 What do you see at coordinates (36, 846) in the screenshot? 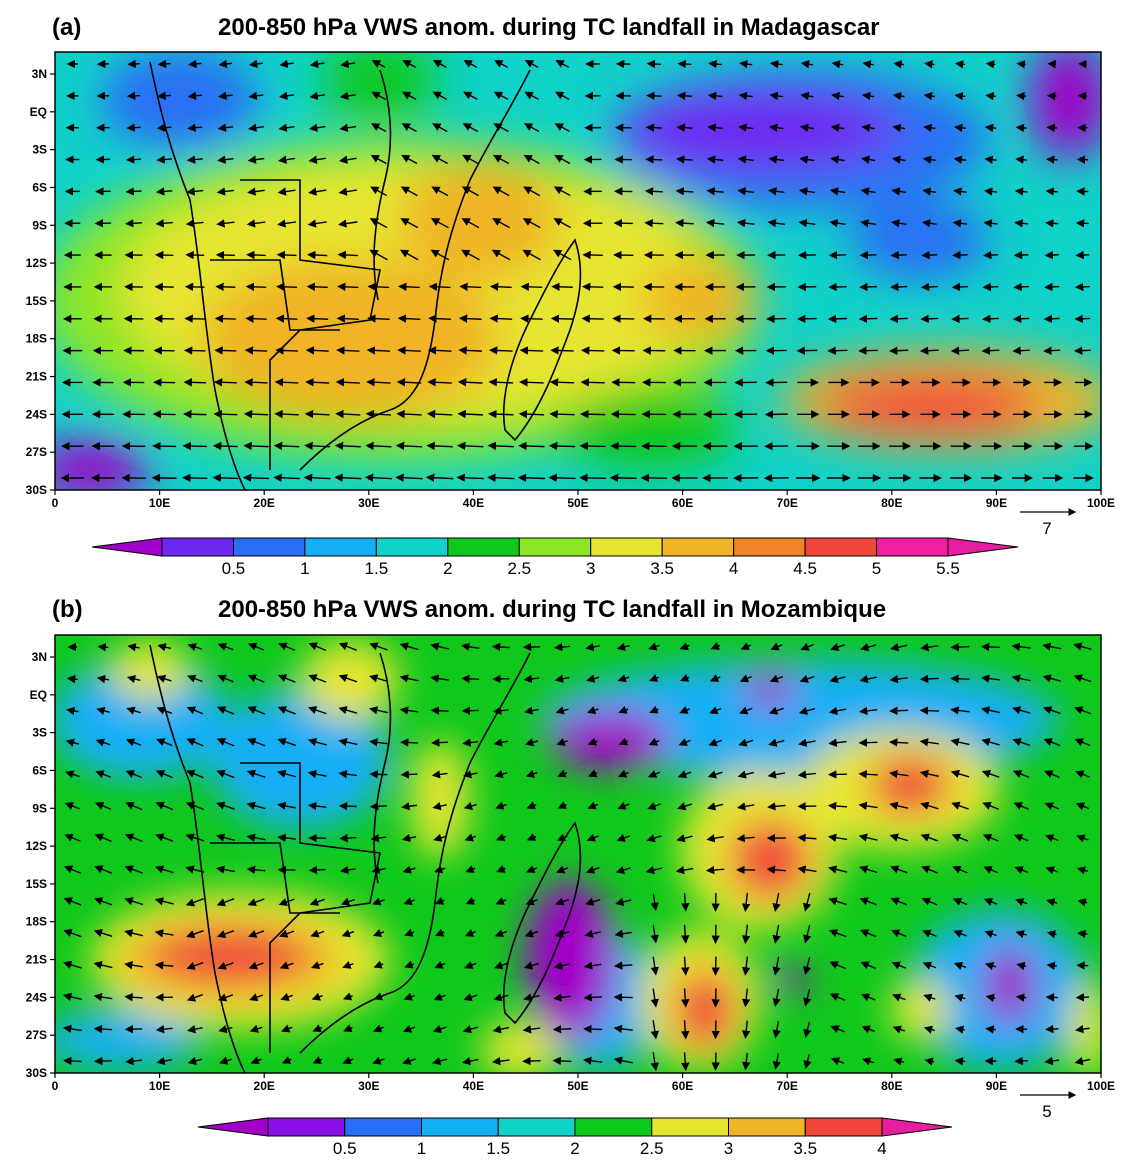
I see `y-tick-label: 12S` at bounding box center [36, 846].